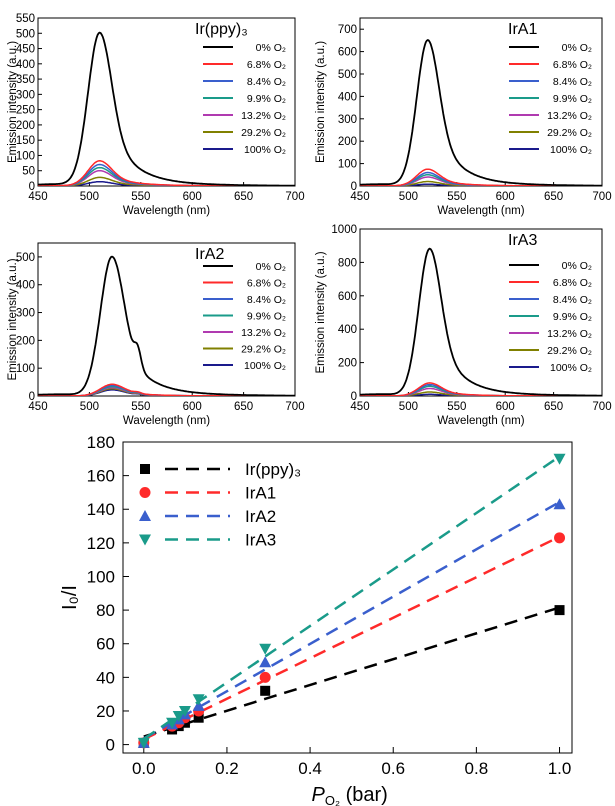  What do you see at coordinates (344, 230) in the screenshot?
I see `y-tick-label: 1000` at bounding box center [344, 230].